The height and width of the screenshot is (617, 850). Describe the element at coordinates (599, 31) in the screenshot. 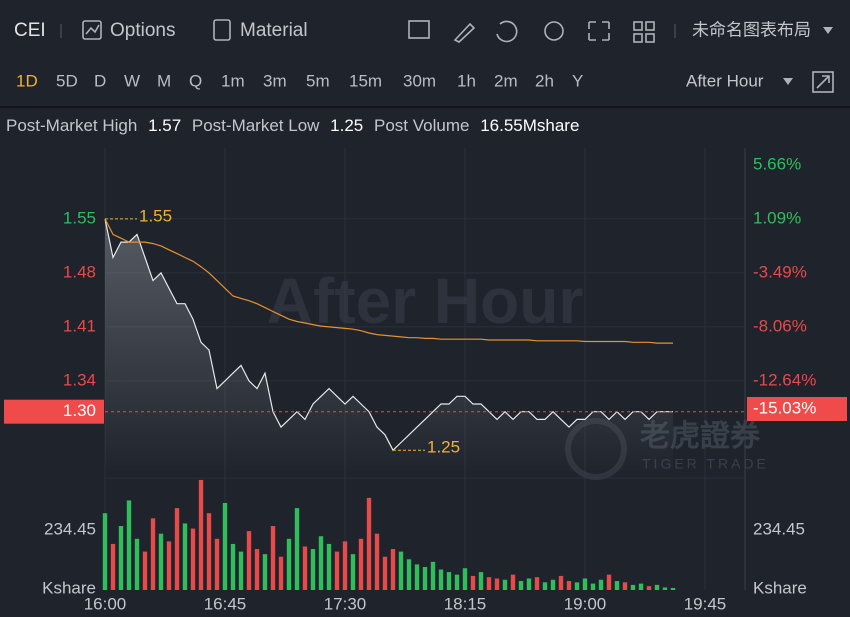

I see `fullscreen-icon` at that location.